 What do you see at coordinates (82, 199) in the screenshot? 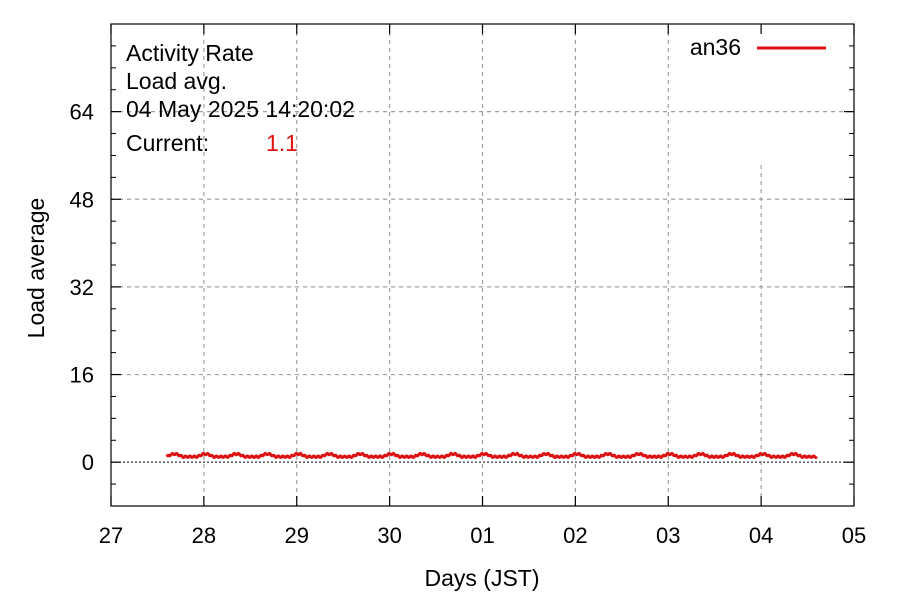
I see `y-tick-label-3: 48` at bounding box center [82, 199].